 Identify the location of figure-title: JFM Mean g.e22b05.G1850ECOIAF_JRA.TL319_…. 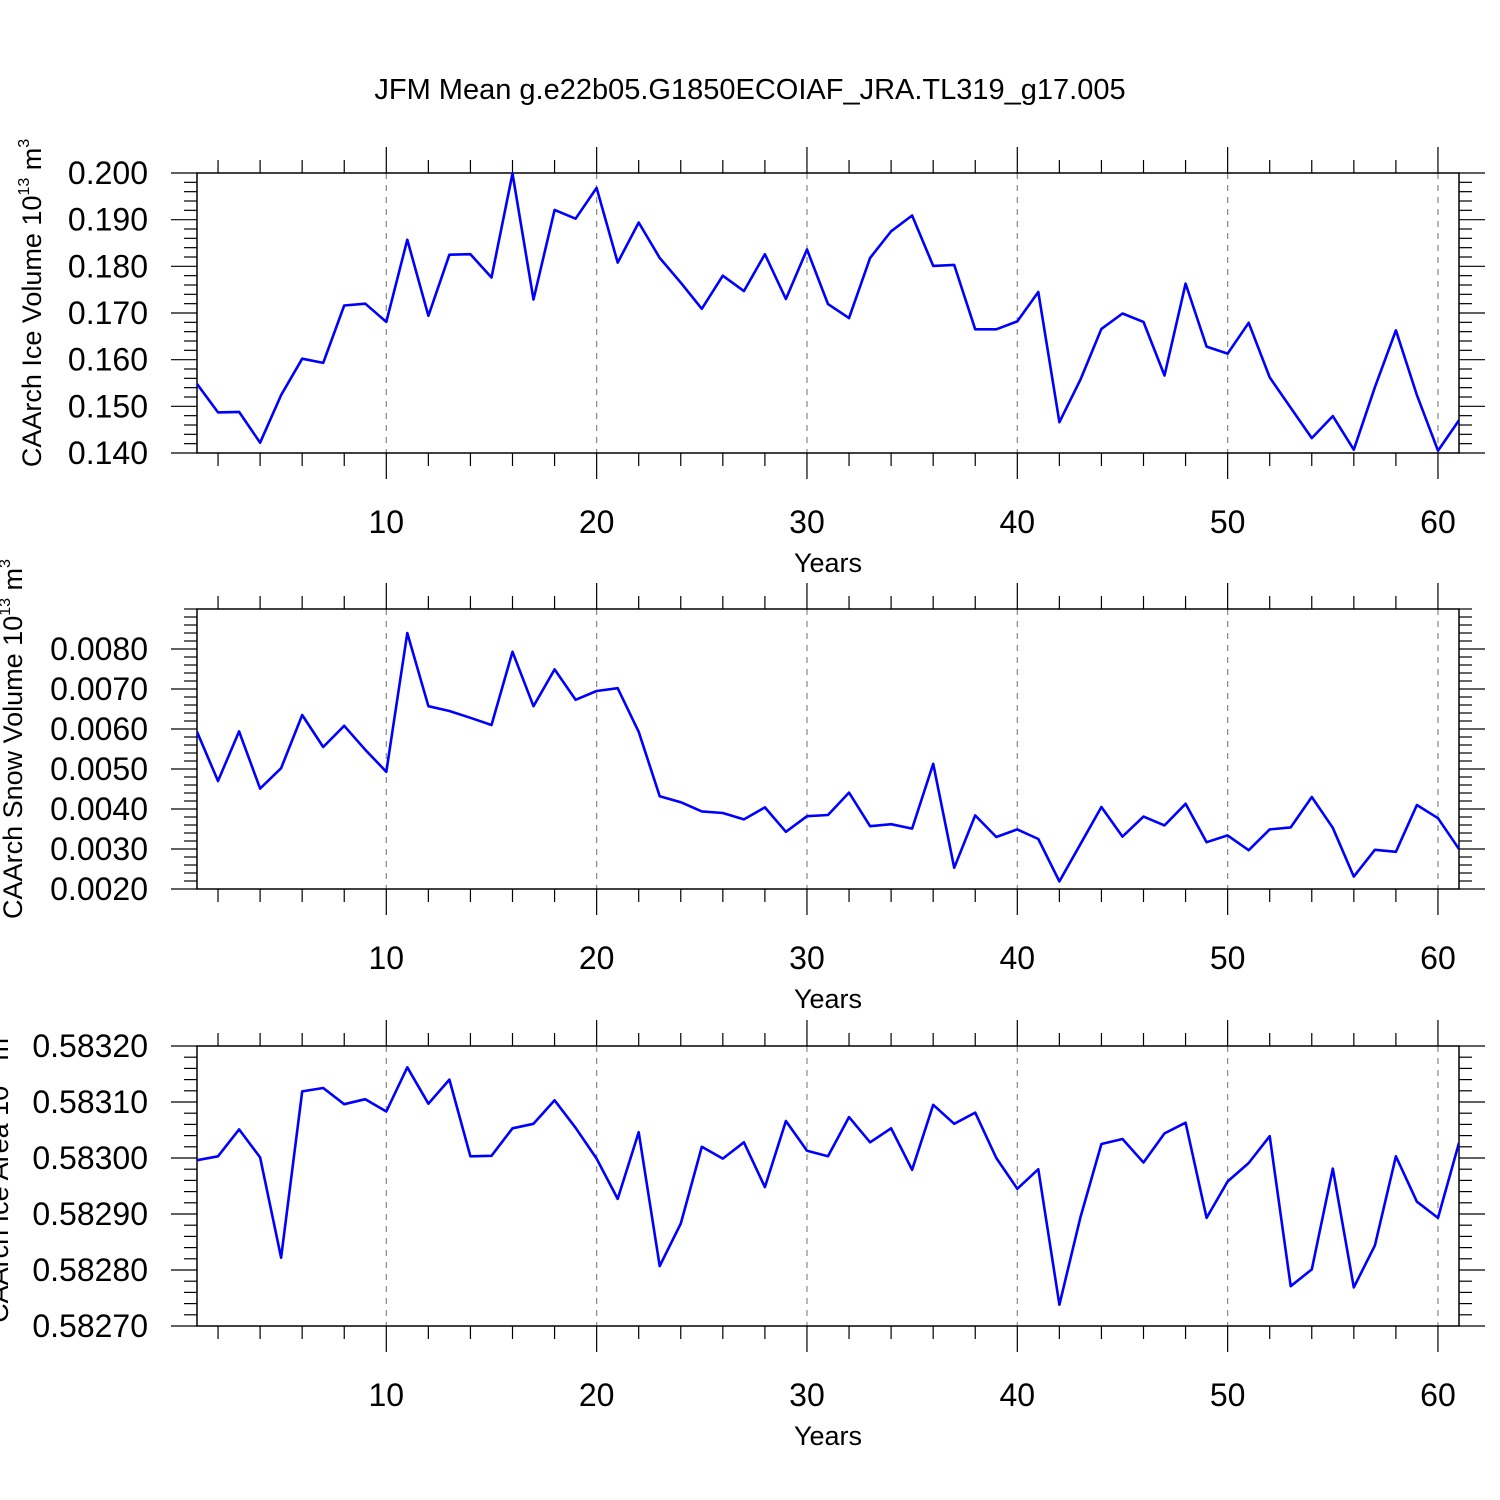
(749, 90).